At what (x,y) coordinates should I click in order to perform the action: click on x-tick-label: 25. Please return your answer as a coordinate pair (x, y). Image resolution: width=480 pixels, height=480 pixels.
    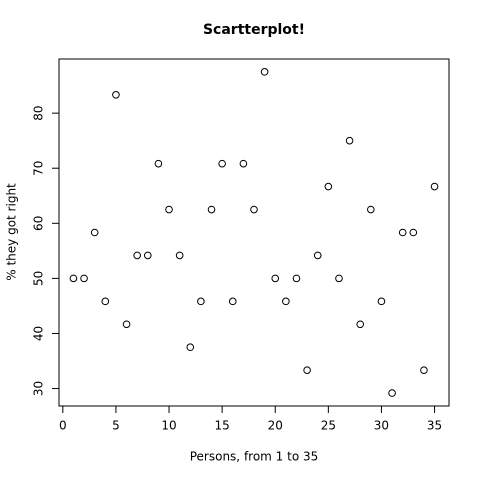
    Looking at the image, I should click on (328, 426).